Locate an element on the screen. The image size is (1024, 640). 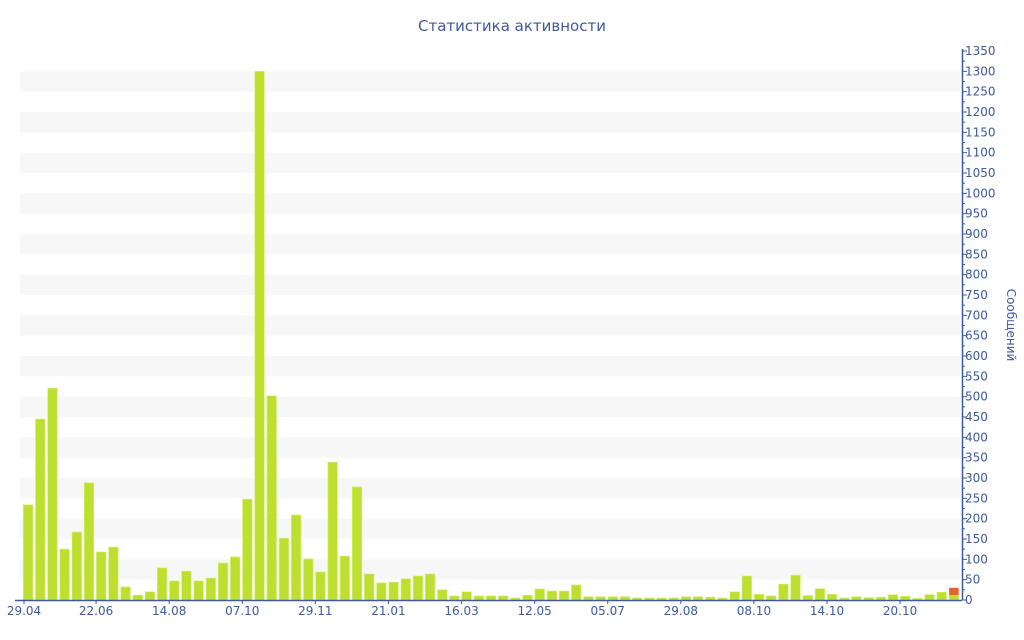
y-tick-label: 1200 is located at coordinates (980, 112).